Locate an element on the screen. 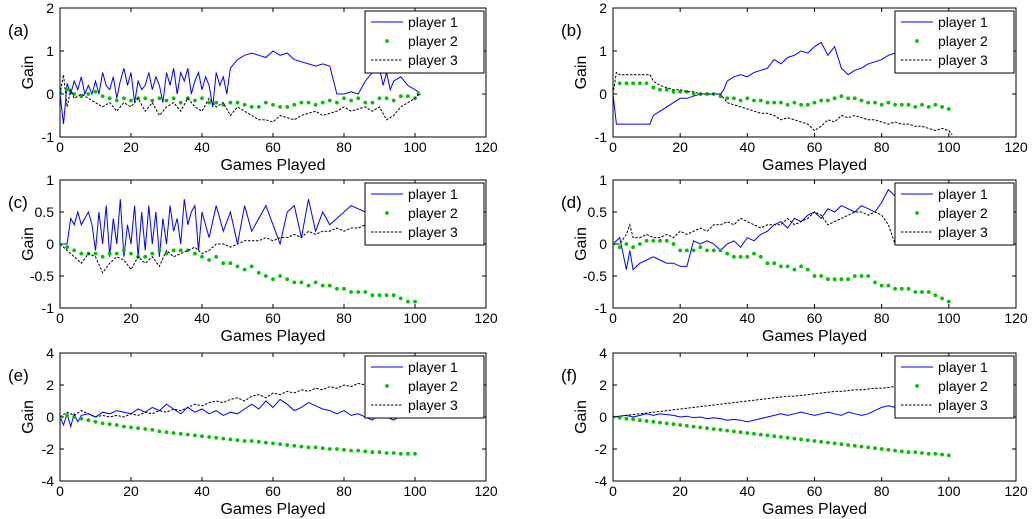 Image resolution: width=1033 pixels, height=519 pixels. panel-label: (c) is located at coordinates (18, 202).